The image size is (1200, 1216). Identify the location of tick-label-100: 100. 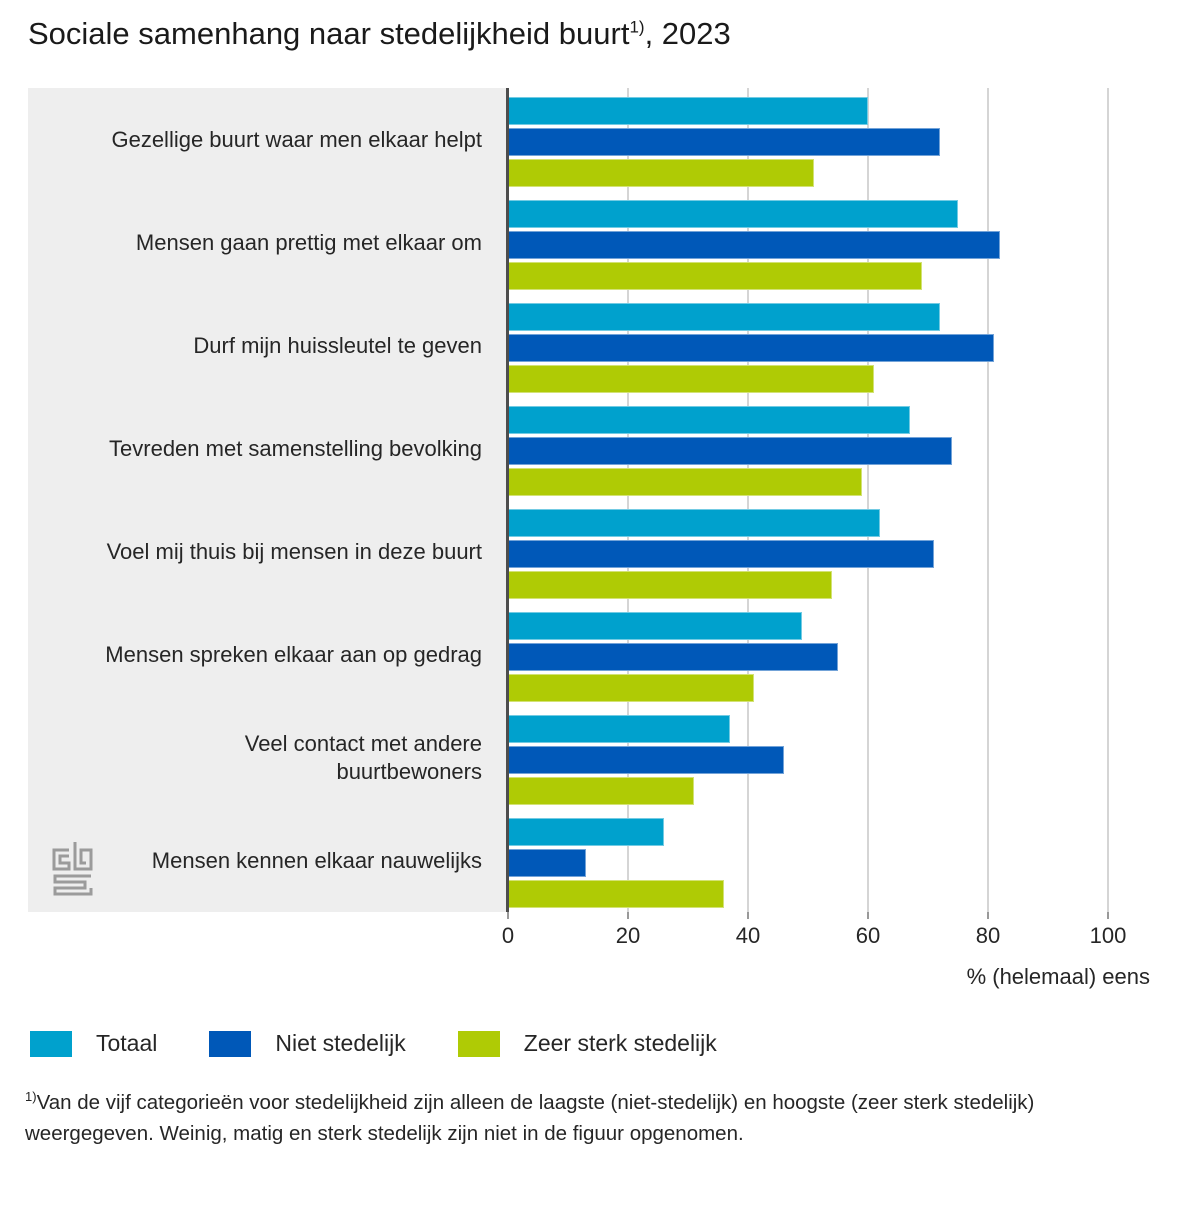
(1108, 935).